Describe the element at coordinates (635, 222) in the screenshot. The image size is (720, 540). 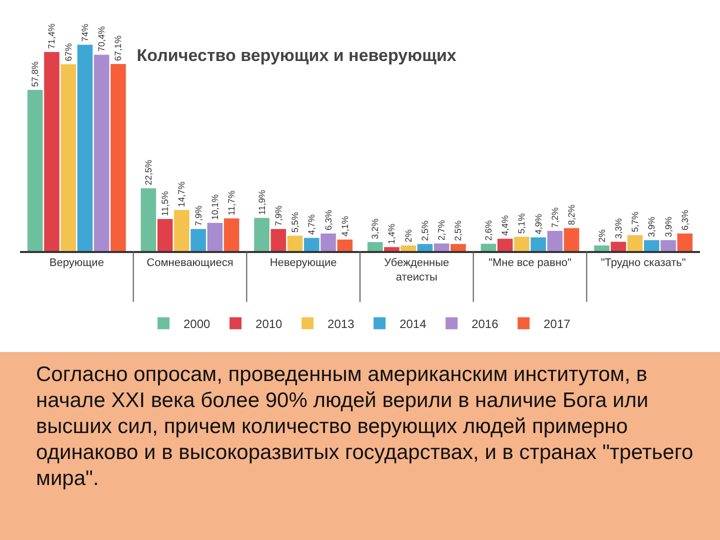
I see `data-label: 5,7%` at that location.